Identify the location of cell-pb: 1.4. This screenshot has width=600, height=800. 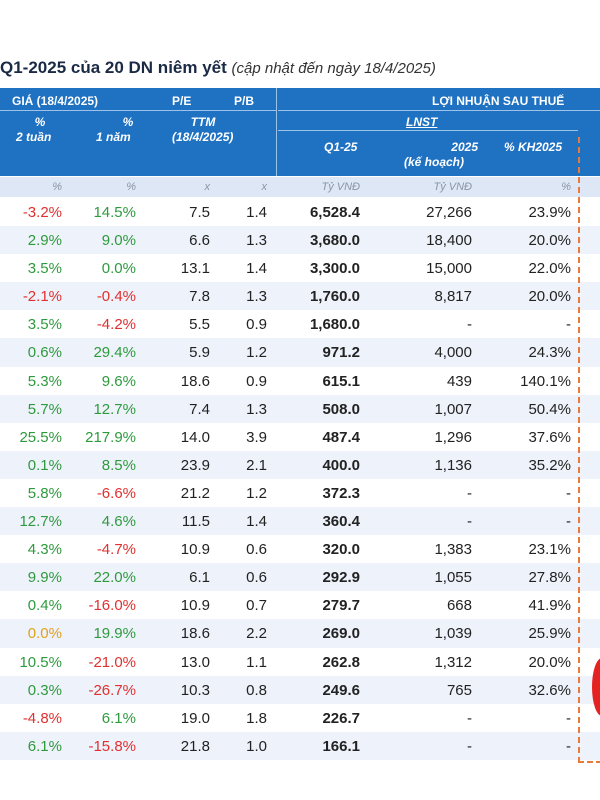
(256, 269).